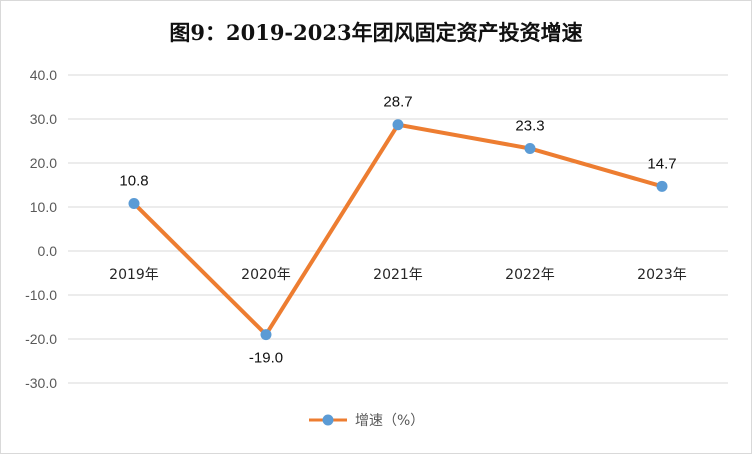  Describe the element at coordinates (529, 125) in the screenshot. I see `data-label: 23.3` at that location.